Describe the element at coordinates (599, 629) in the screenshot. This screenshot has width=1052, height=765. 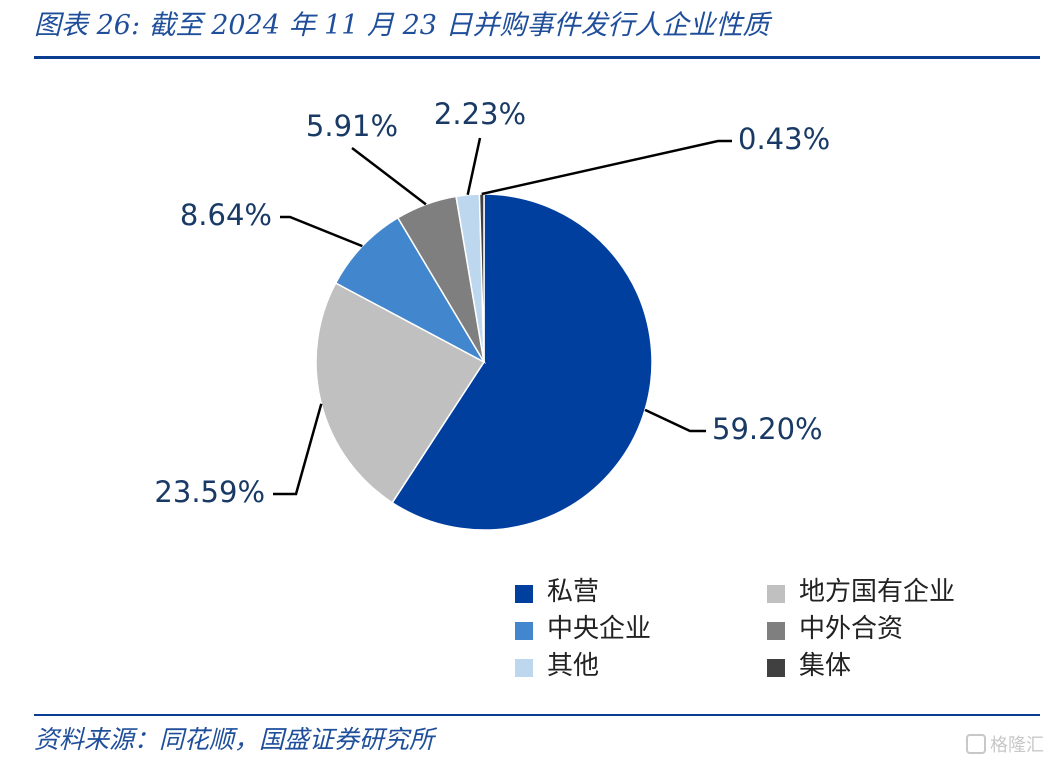
I see `legend-label: 中央企业` at that location.